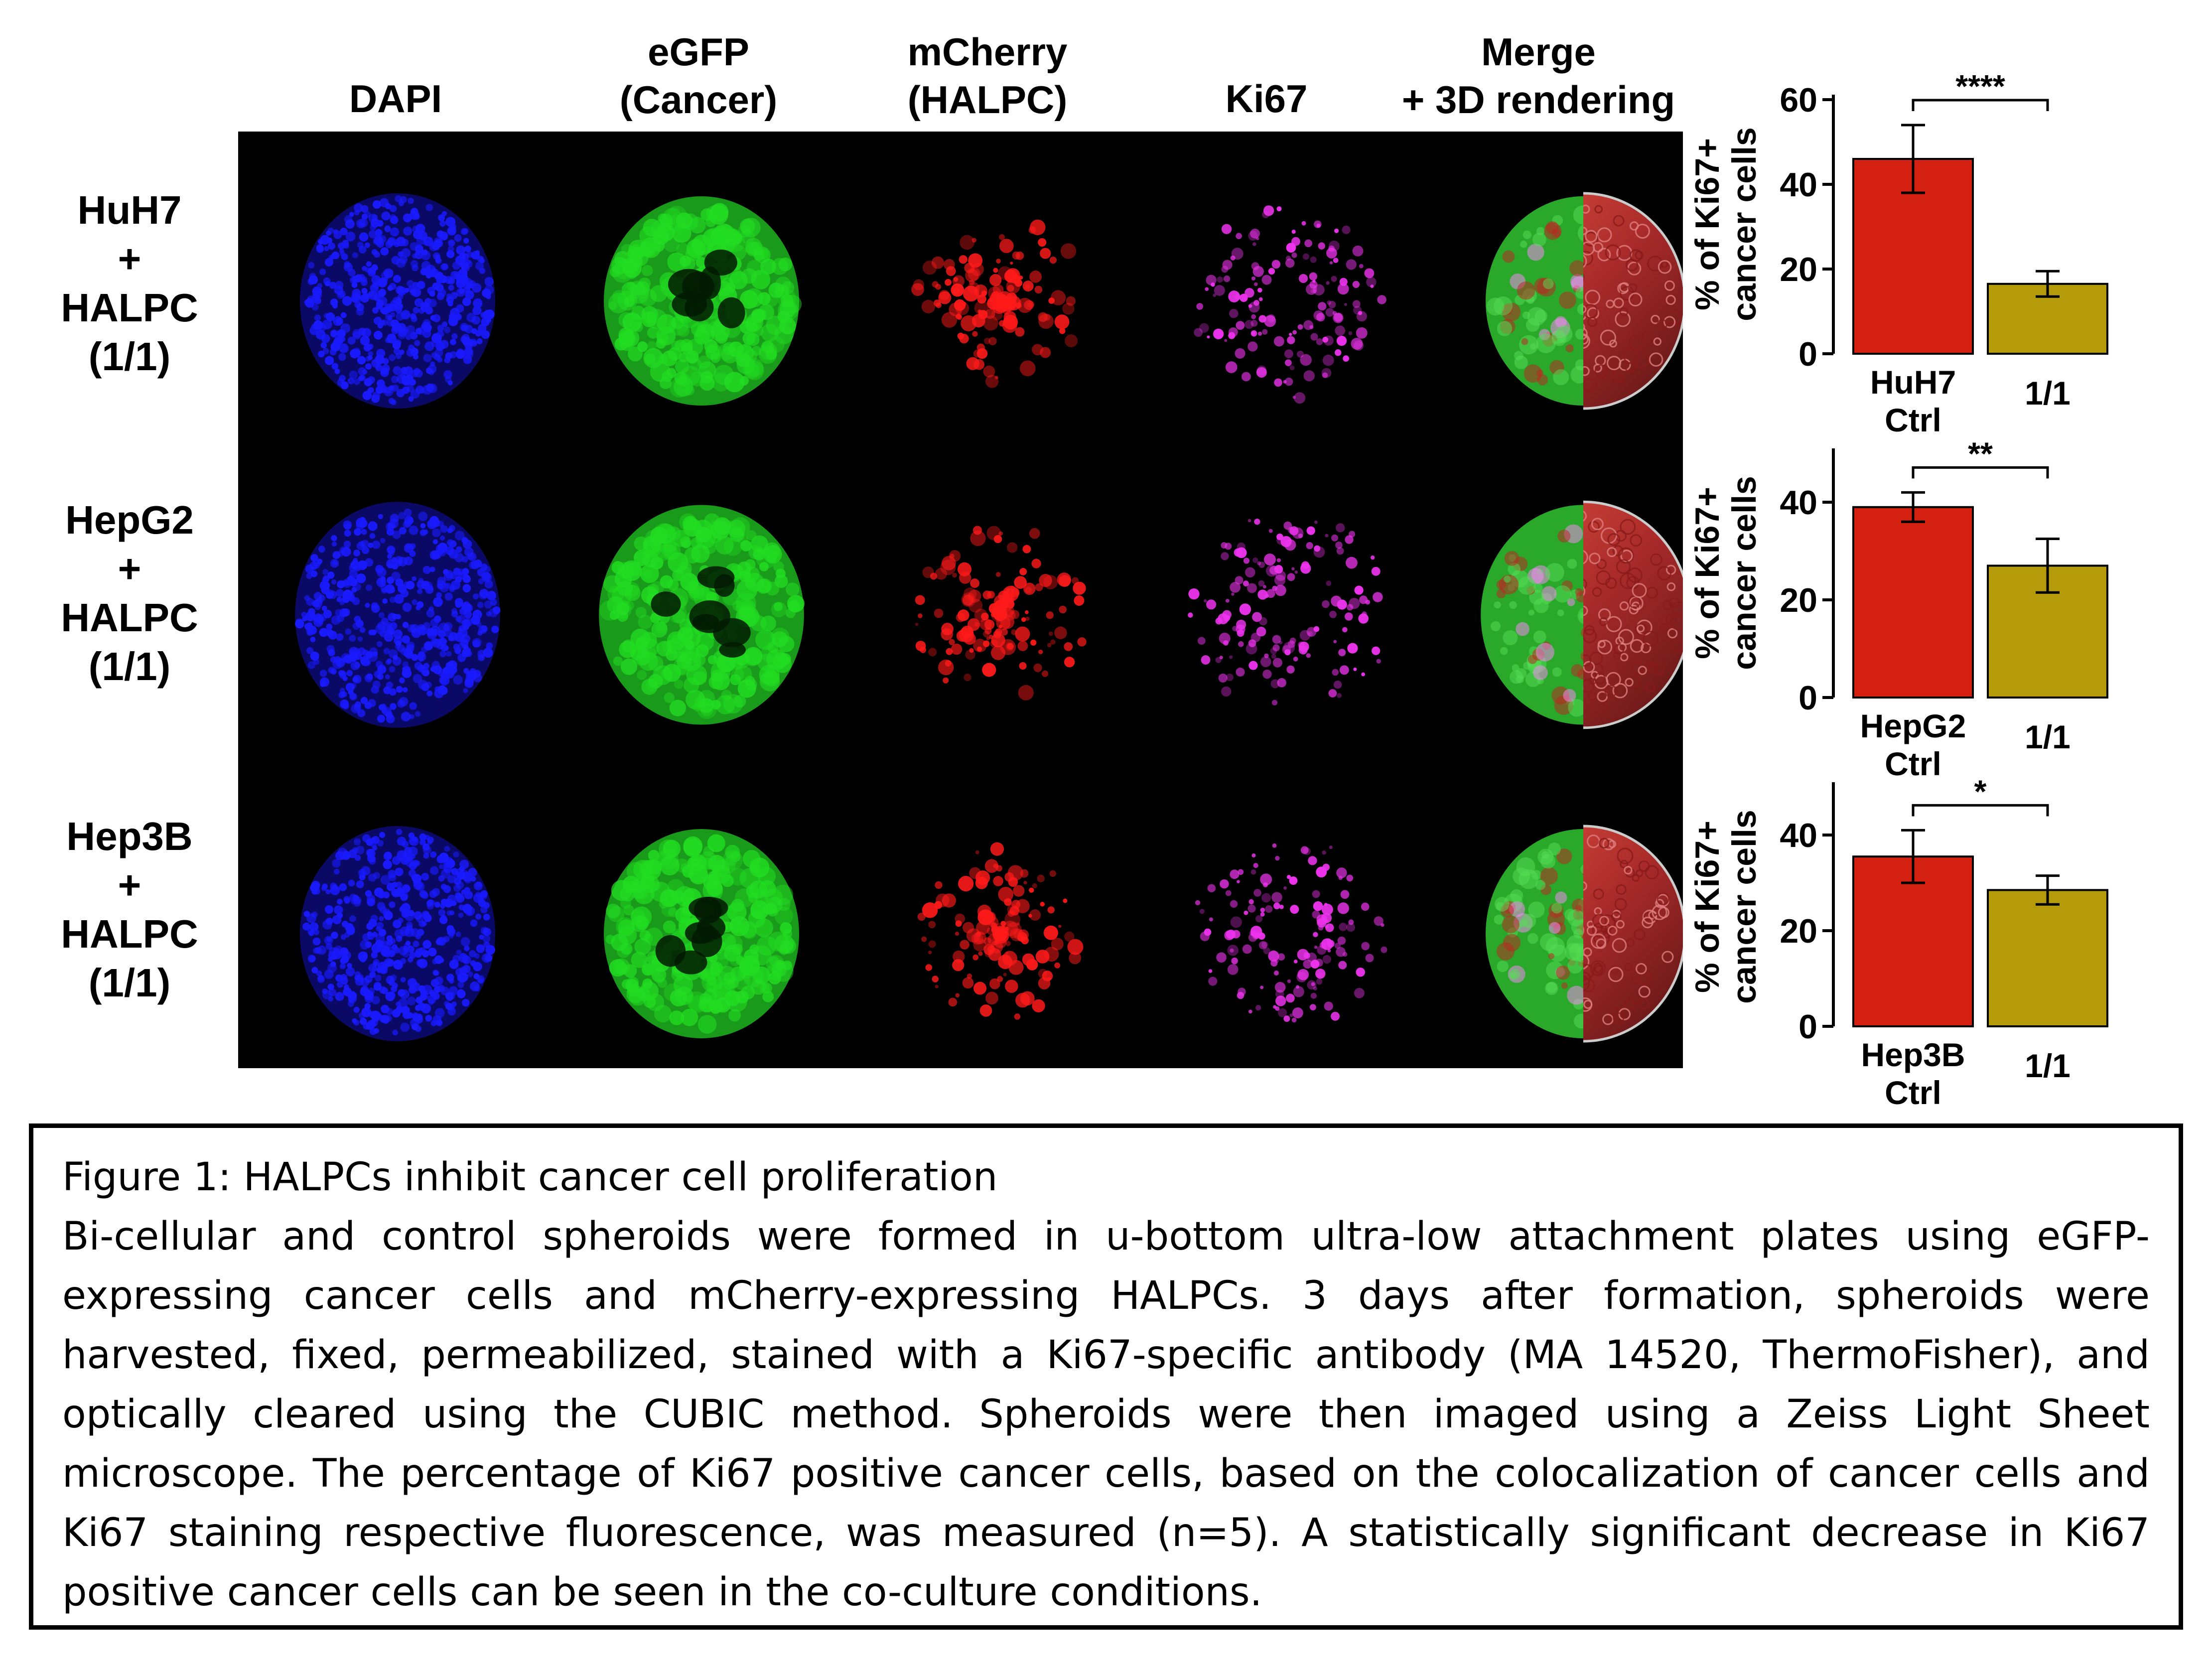 The width and height of the screenshot is (2212, 1679). What do you see at coordinates (1913, 401) in the screenshot?
I see `category-label: HuH7 Ctrl` at bounding box center [1913, 401].